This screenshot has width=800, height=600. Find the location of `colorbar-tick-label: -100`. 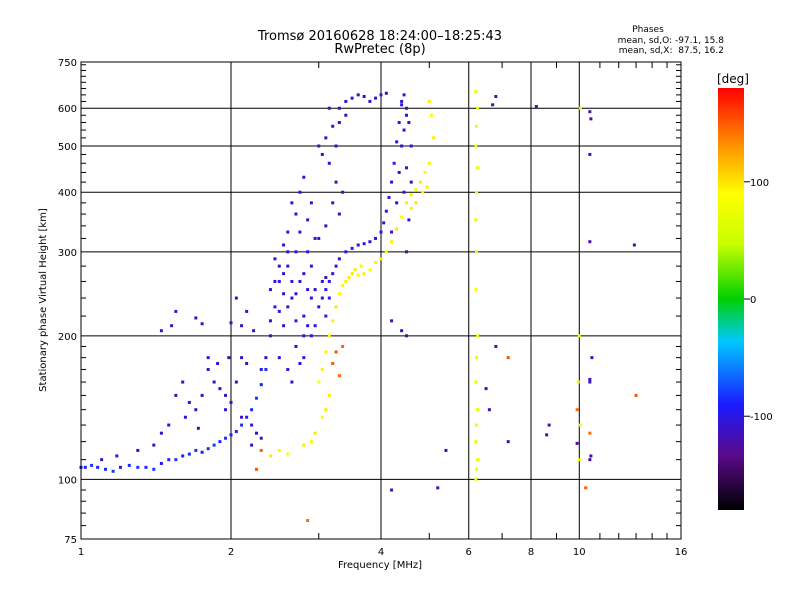

colorbar-tick-label: -100 is located at coordinates (761, 417).